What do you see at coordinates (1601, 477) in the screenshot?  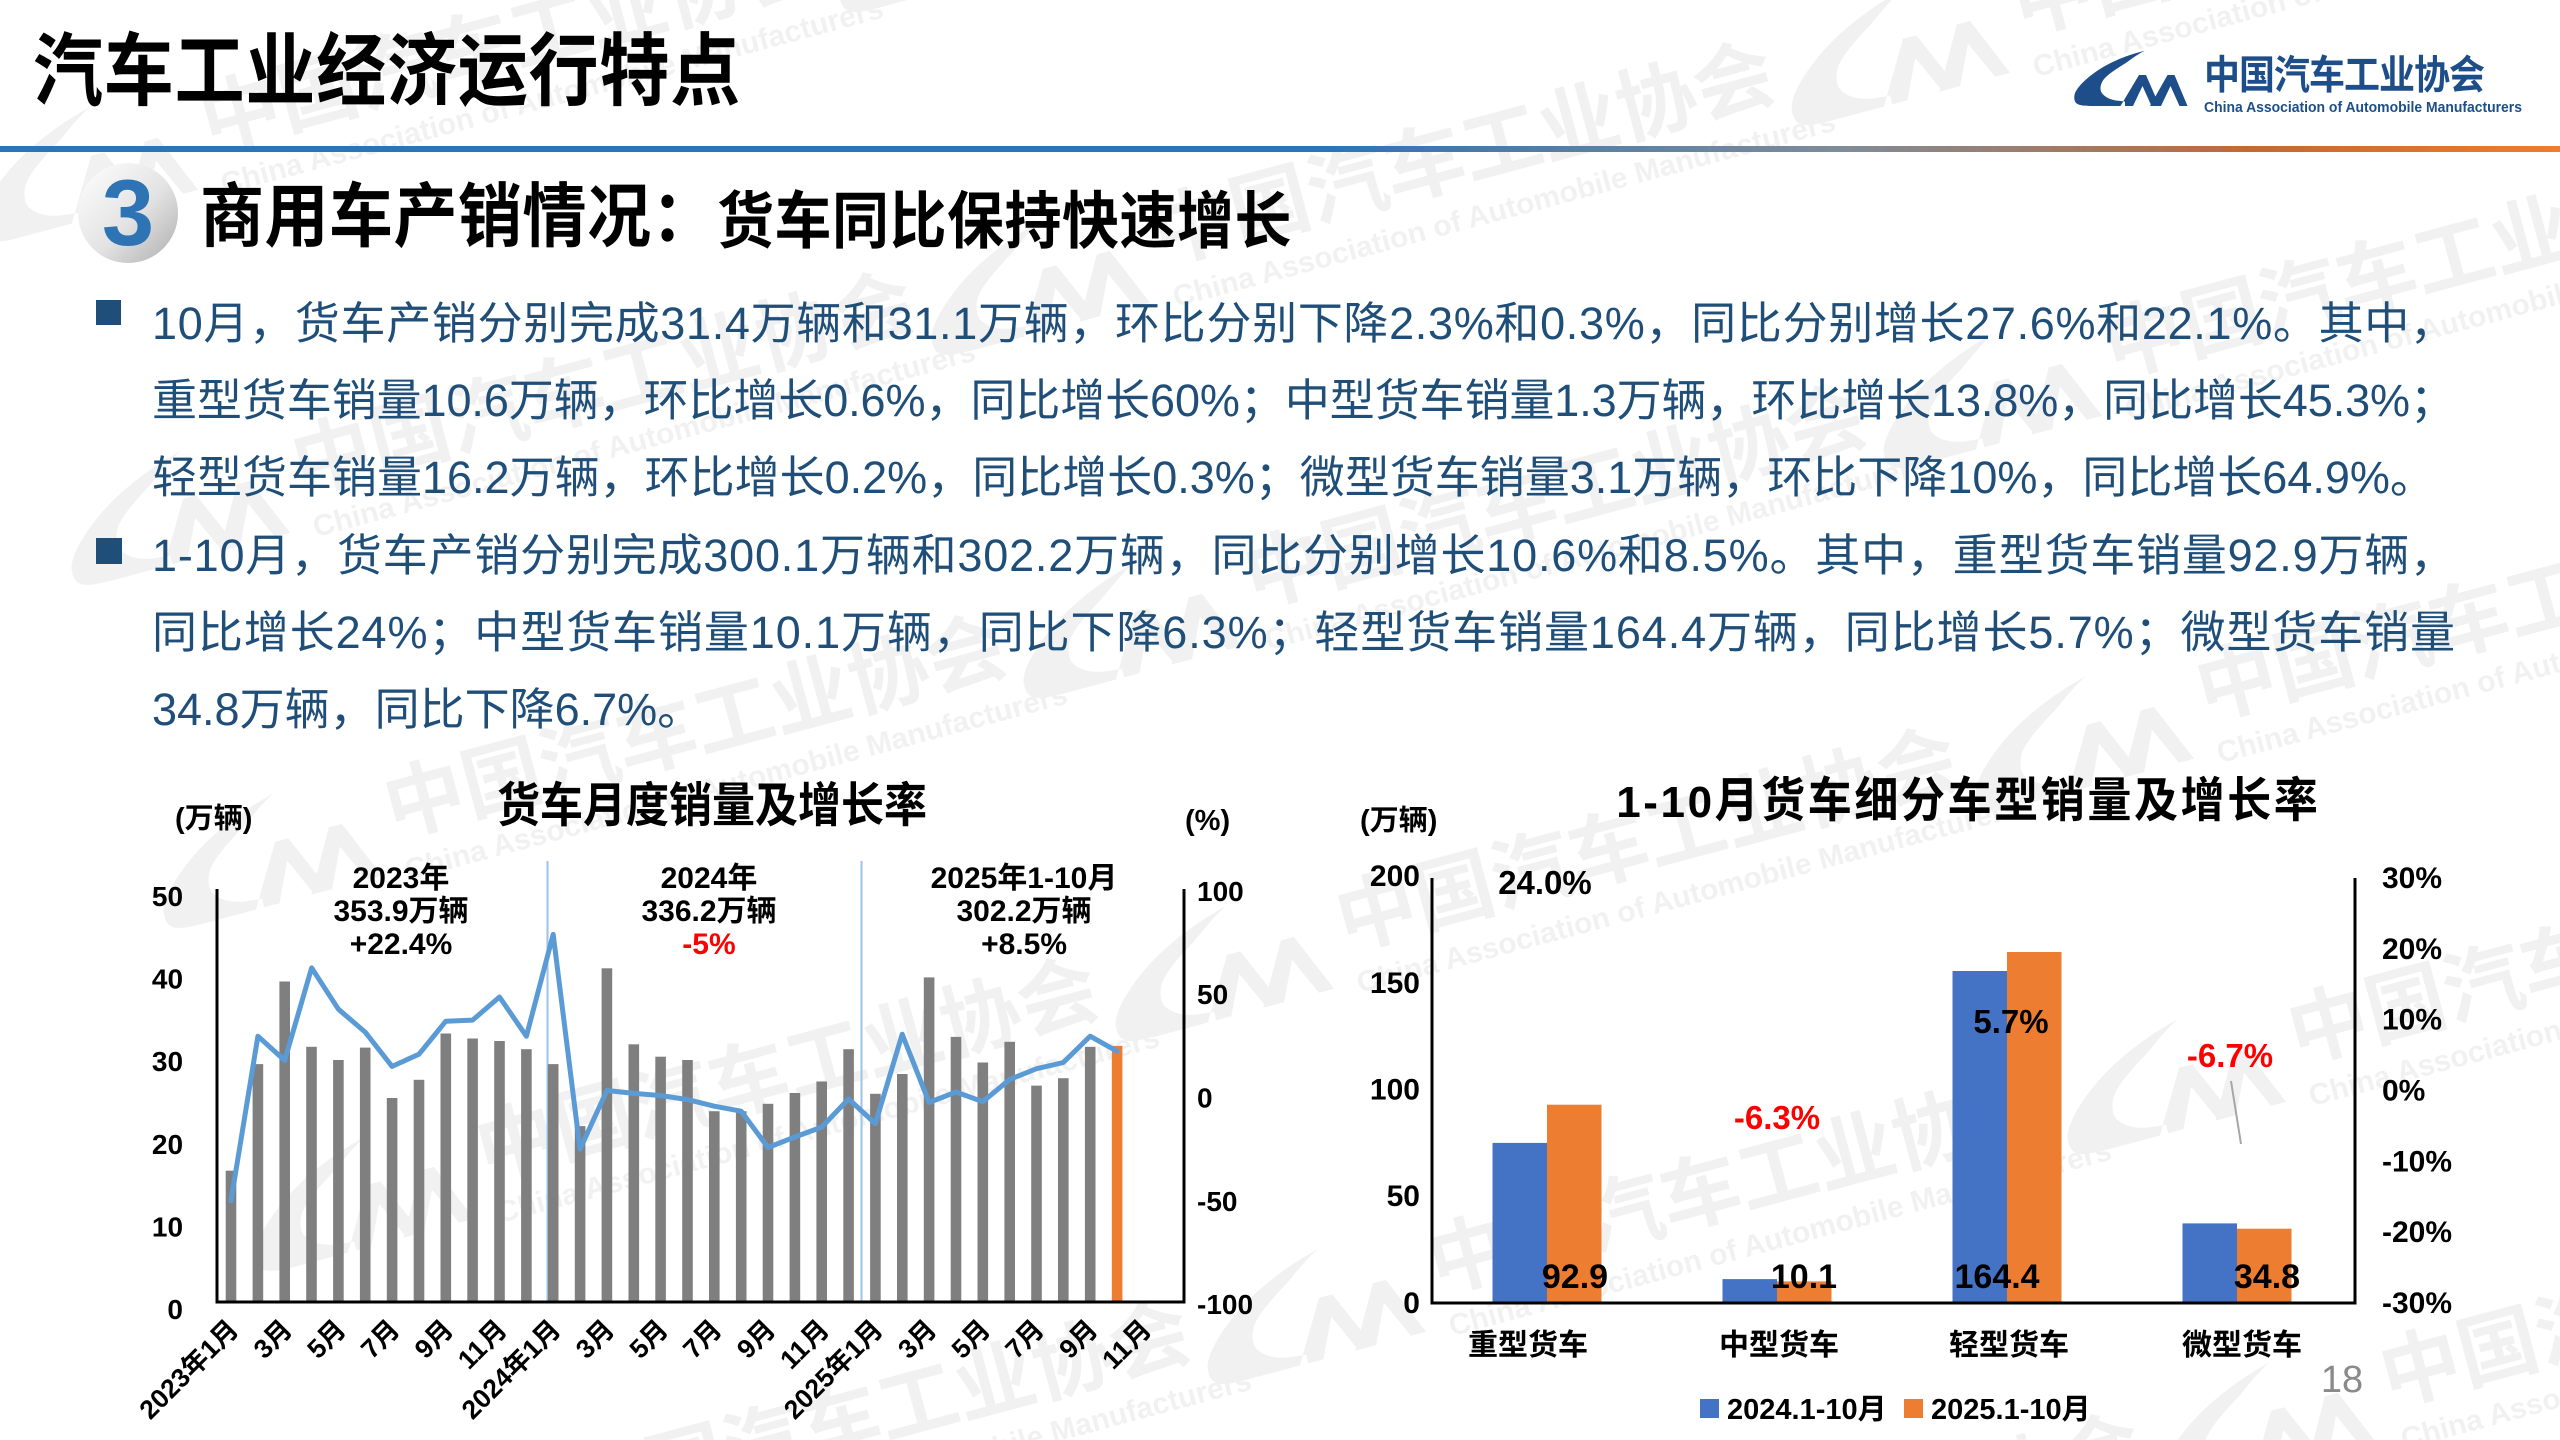 I see `svg-text: 3.1` at bounding box center [1601, 477].